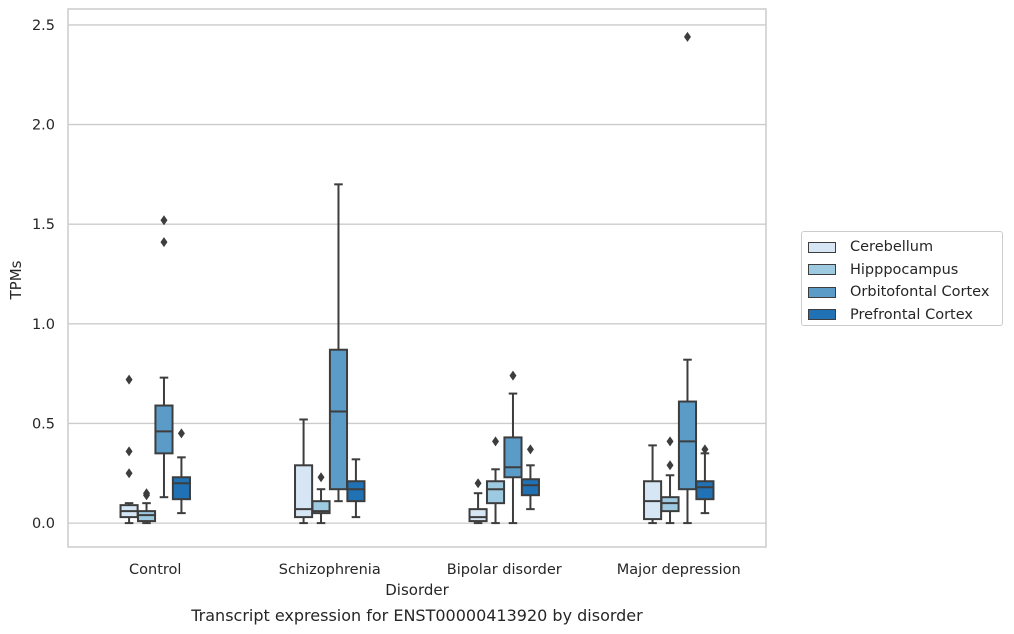 Image resolution: width=1014 pixels, height=634 pixels. What do you see at coordinates (155, 570) in the screenshot?
I see `x-tick-label: Control` at bounding box center [155, 570].